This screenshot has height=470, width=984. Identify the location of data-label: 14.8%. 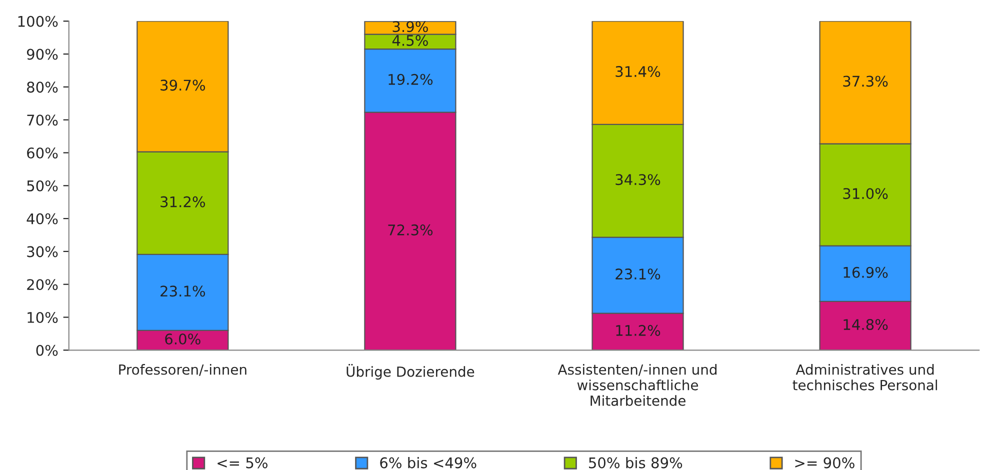
(866, 324).